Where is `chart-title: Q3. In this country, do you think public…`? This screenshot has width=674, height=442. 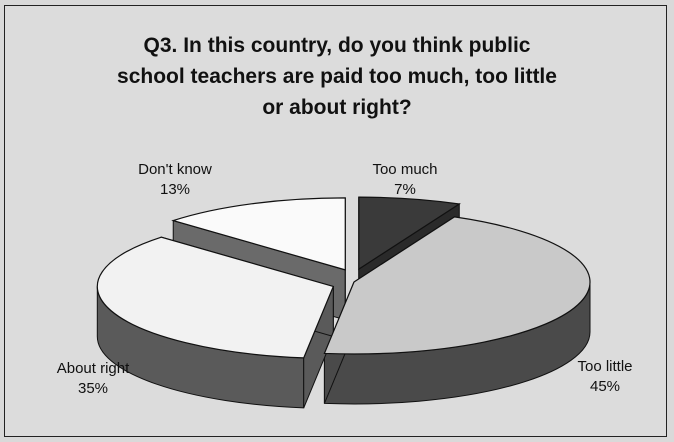
chart-title: Q3. In this country, do you think public… is located at coordinates (337, 76).